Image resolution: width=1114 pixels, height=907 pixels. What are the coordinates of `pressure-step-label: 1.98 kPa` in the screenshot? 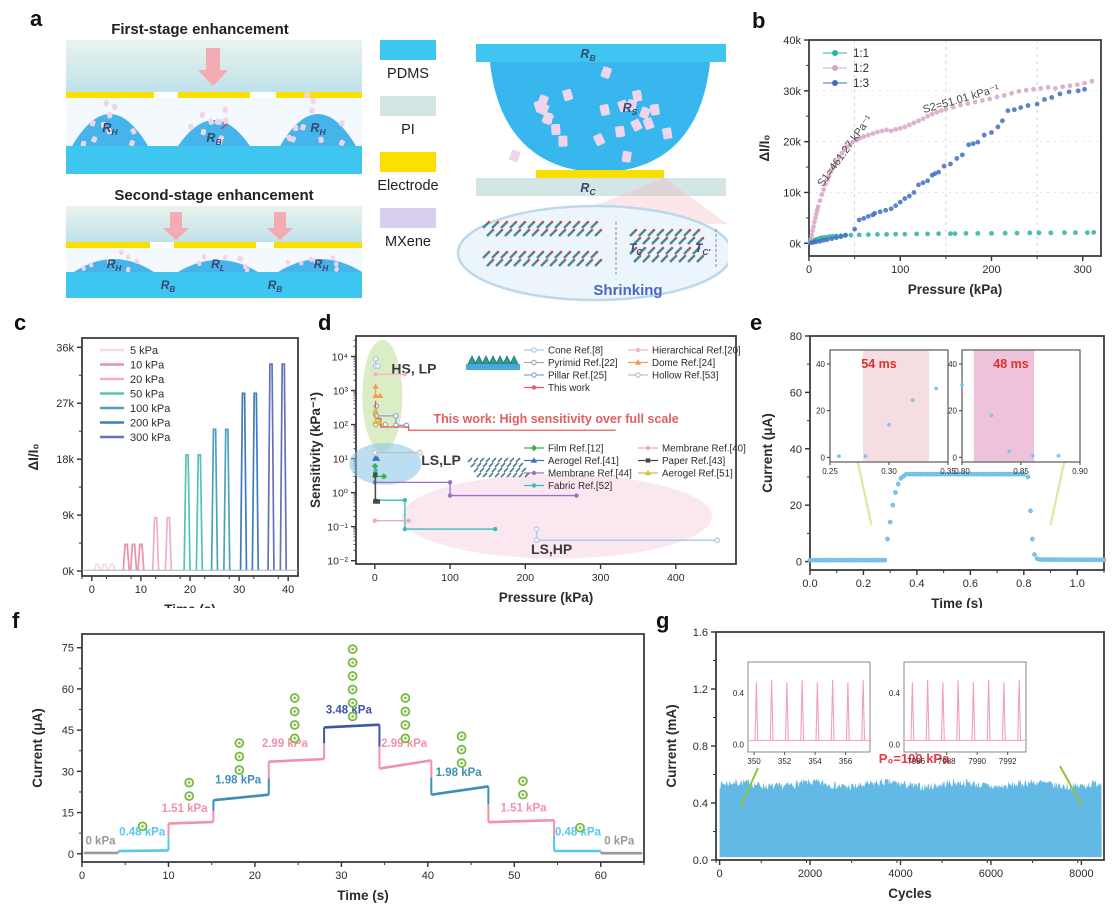 It's located at (459, 773).